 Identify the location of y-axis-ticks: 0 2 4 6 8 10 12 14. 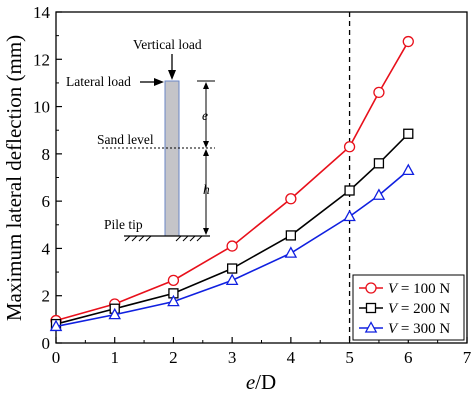
(47, 178).